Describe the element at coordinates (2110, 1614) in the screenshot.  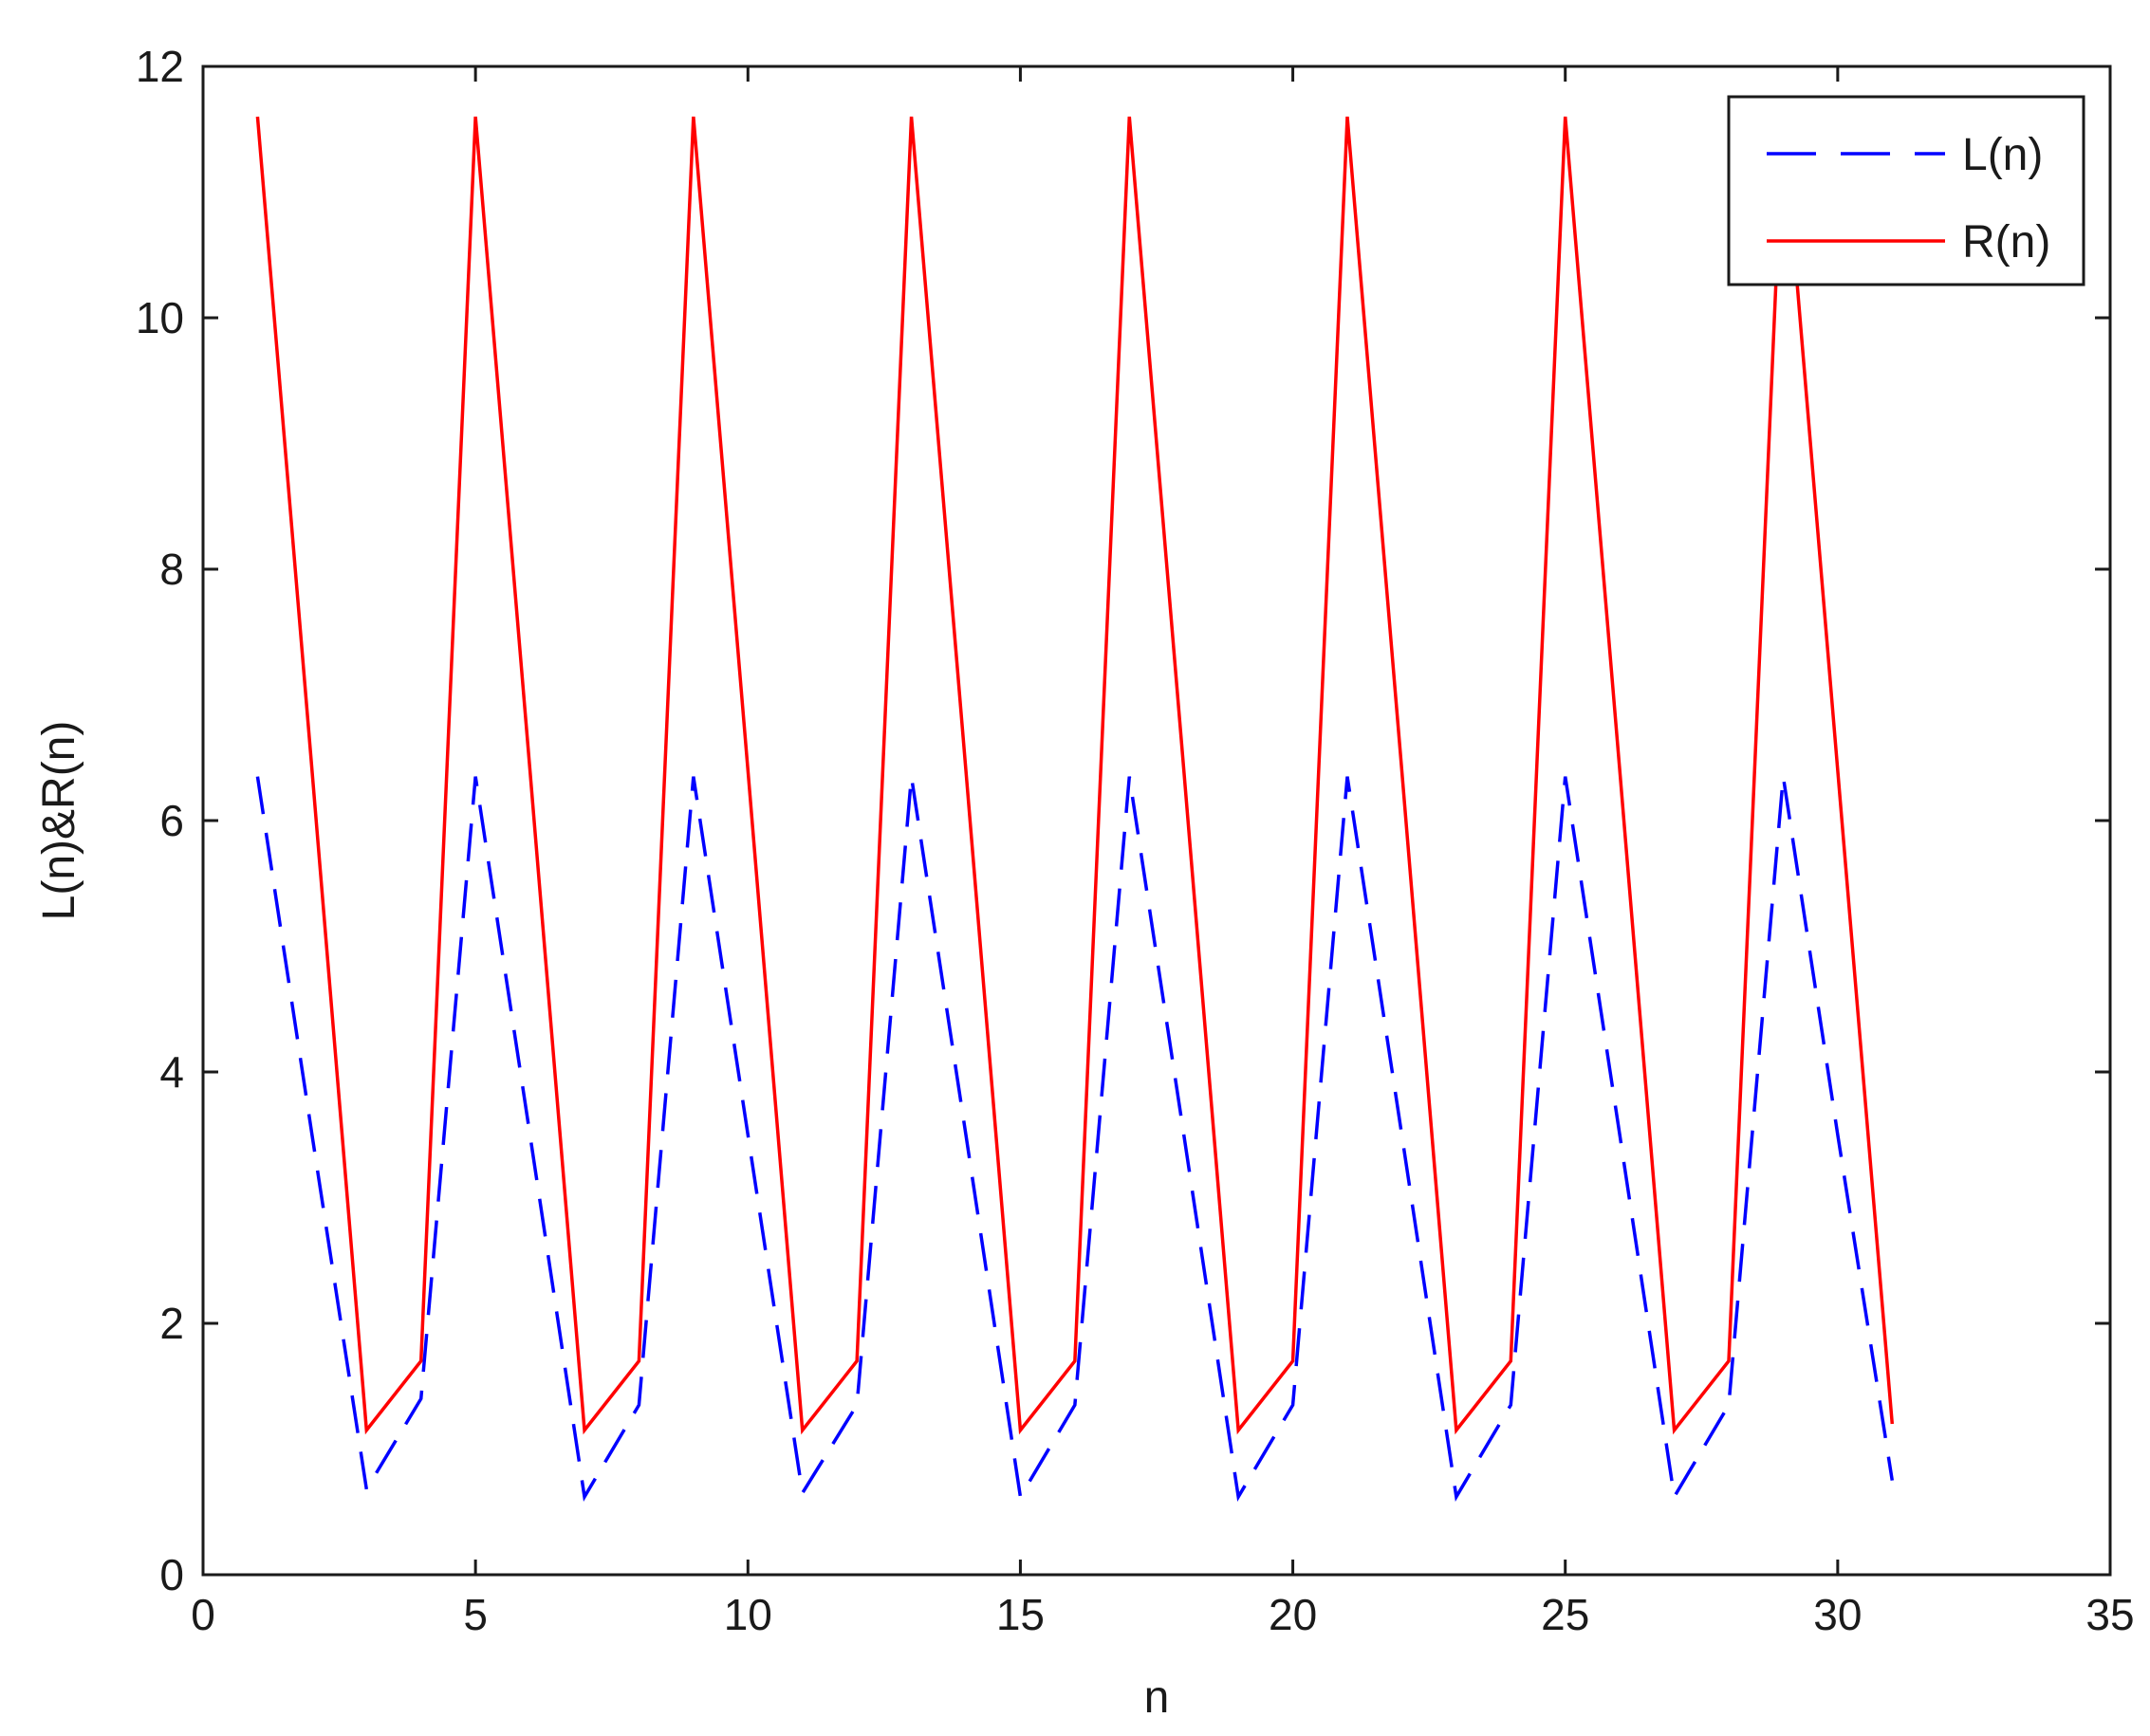
I see `x-tick-label: 35` at that location.